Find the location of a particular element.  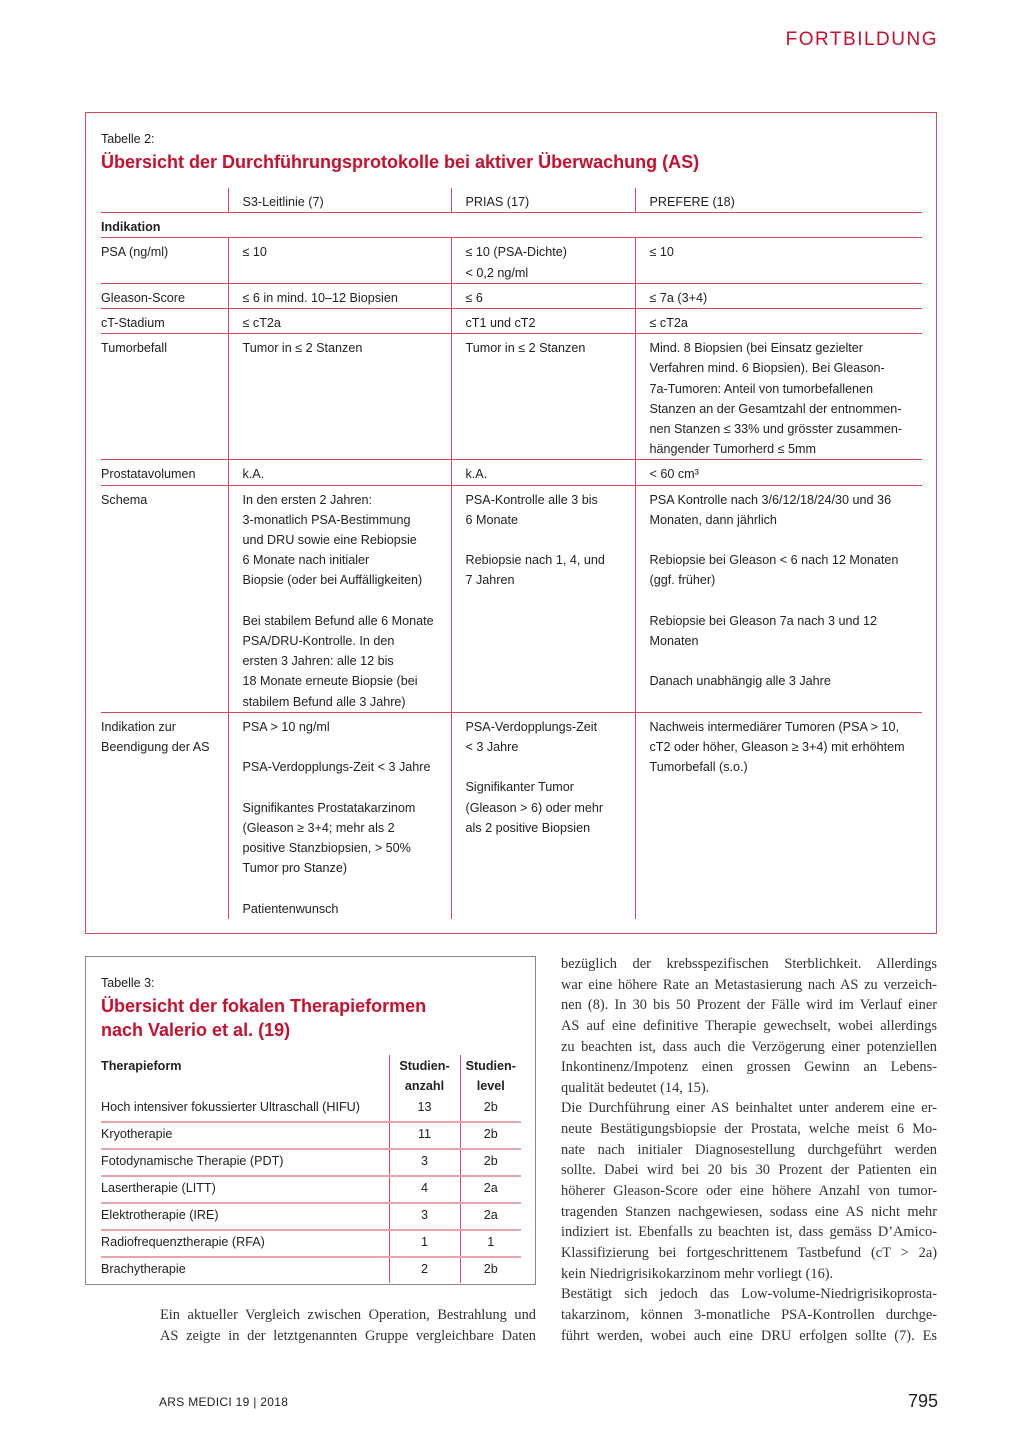

table-cell: < 60 cm³ is located at coordinates (778, 472).